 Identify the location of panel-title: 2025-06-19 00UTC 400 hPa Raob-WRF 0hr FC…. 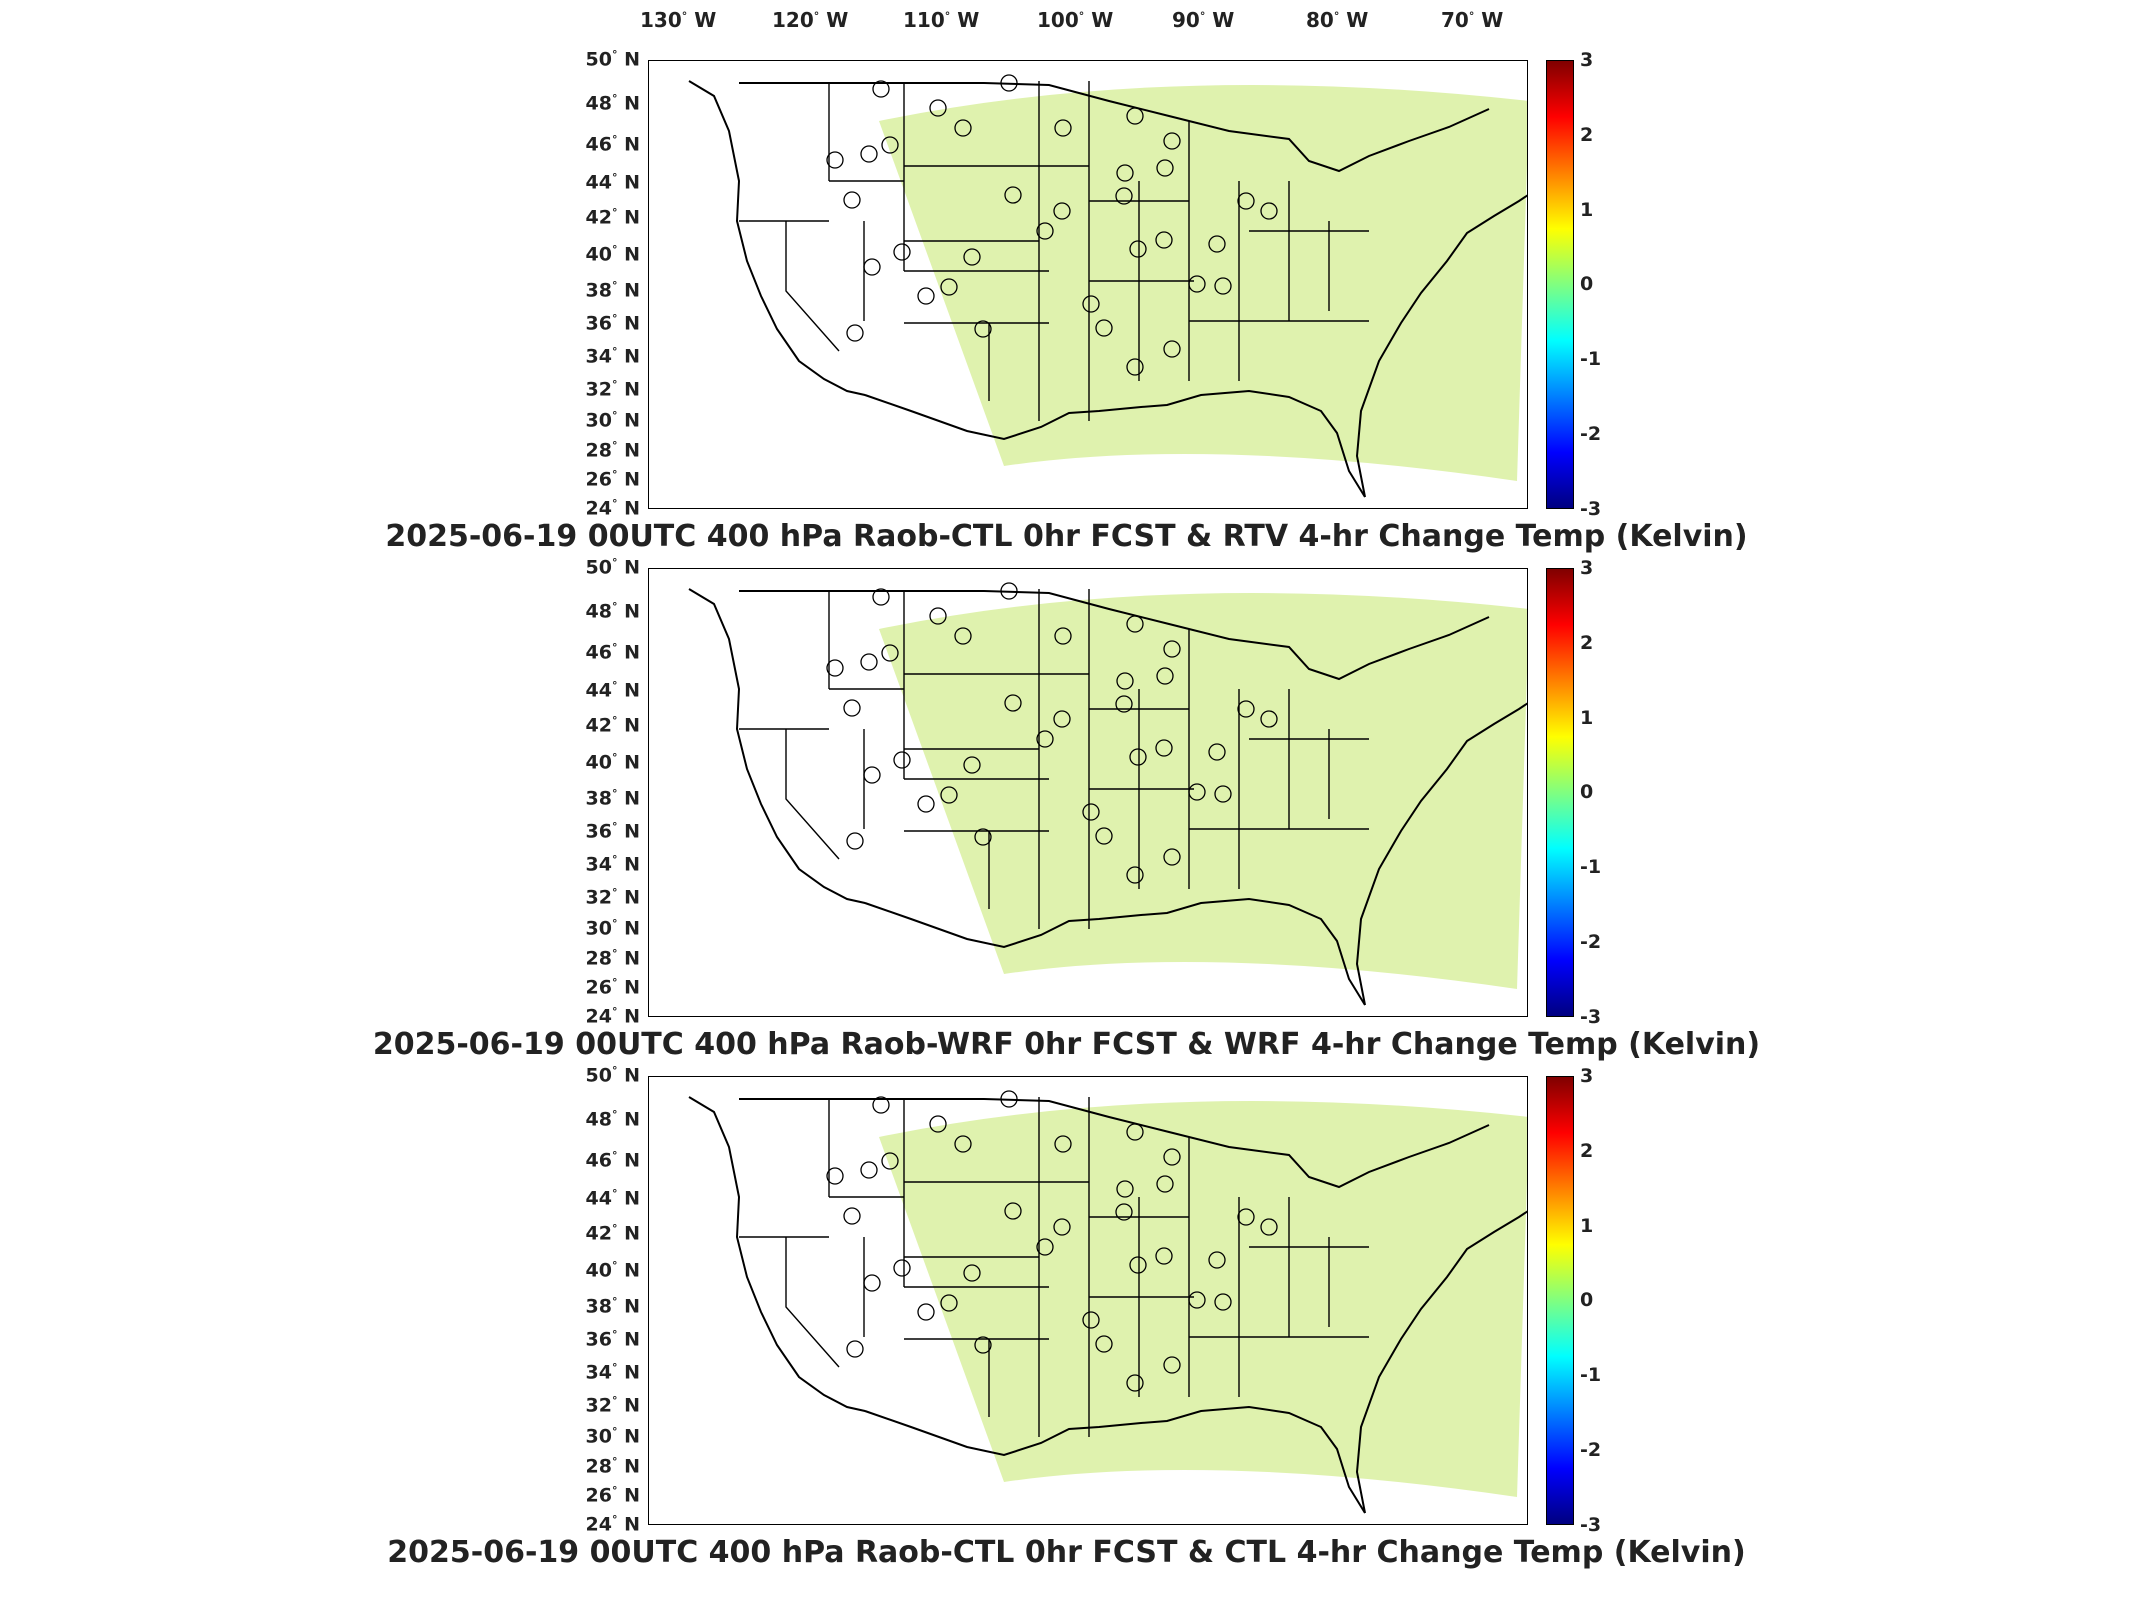
(1066, 1044).